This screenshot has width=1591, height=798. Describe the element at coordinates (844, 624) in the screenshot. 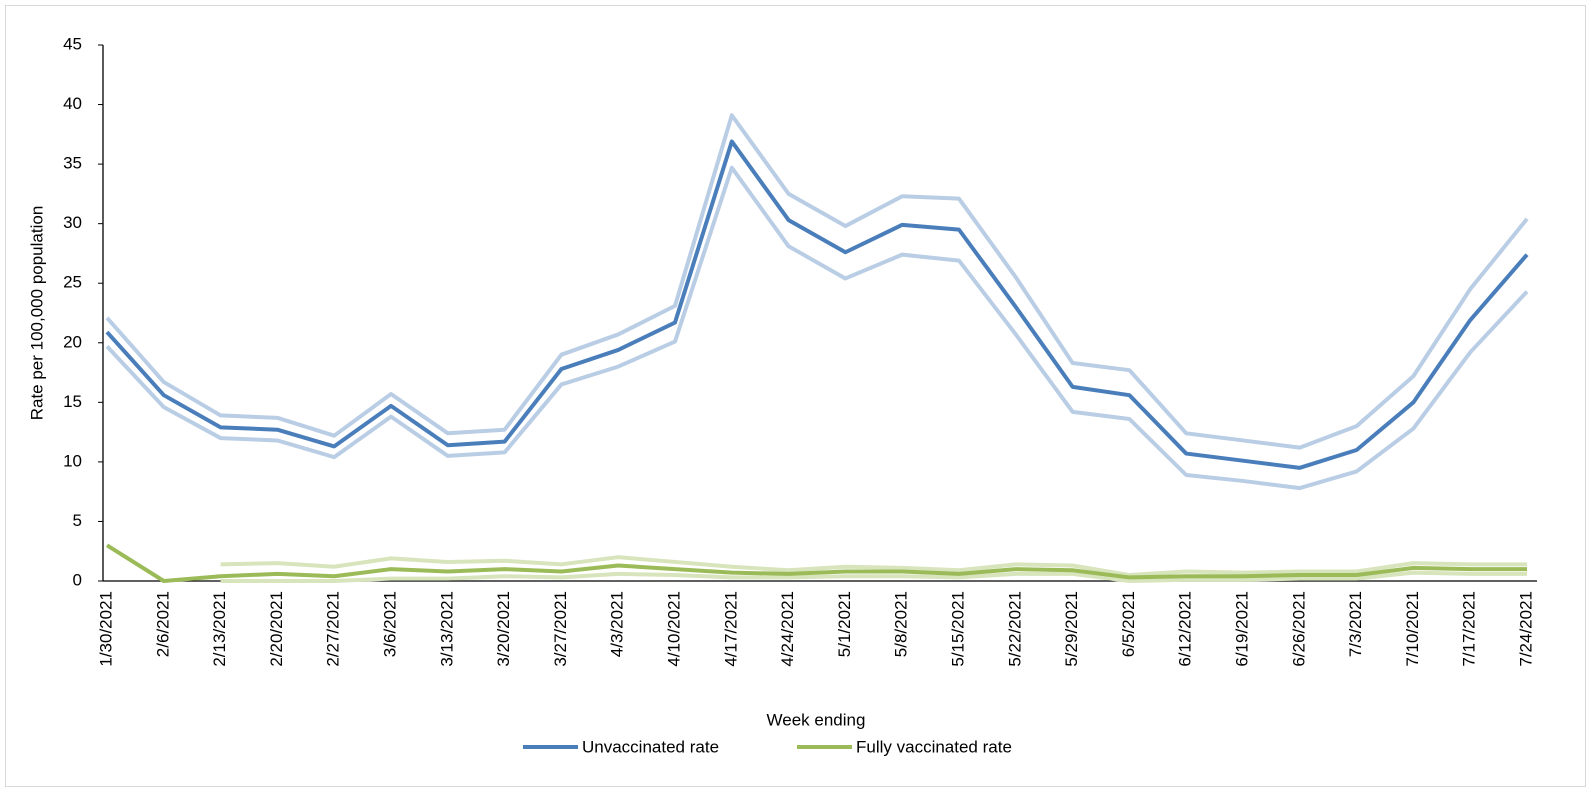

I see `x-tick-label: 5/1/2021` at that location.